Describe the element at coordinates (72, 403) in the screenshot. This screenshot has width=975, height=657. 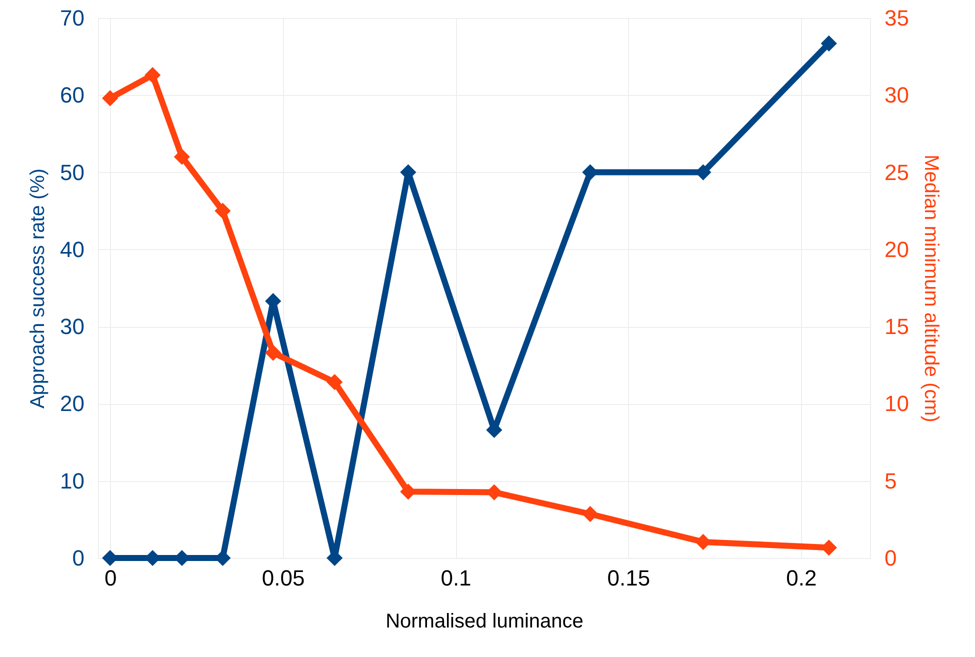
I see `y-tick-label: 20` at that location.